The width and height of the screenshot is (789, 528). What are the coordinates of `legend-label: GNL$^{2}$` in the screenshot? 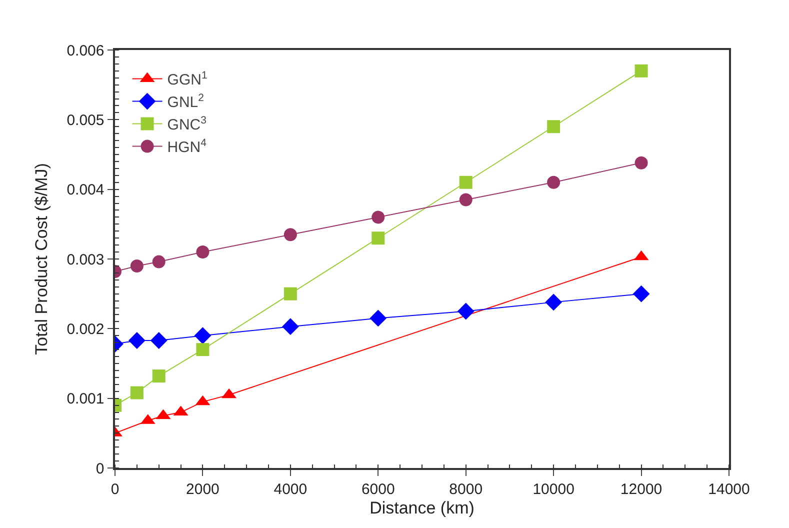 It's located at (185, 102).